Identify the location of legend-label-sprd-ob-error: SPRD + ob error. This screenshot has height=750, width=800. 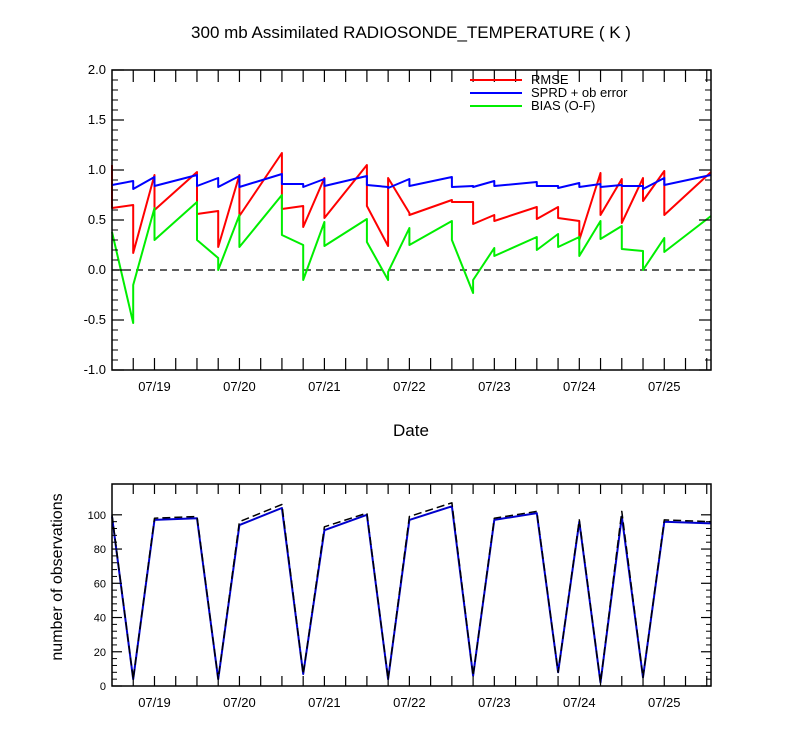
(579, 92).